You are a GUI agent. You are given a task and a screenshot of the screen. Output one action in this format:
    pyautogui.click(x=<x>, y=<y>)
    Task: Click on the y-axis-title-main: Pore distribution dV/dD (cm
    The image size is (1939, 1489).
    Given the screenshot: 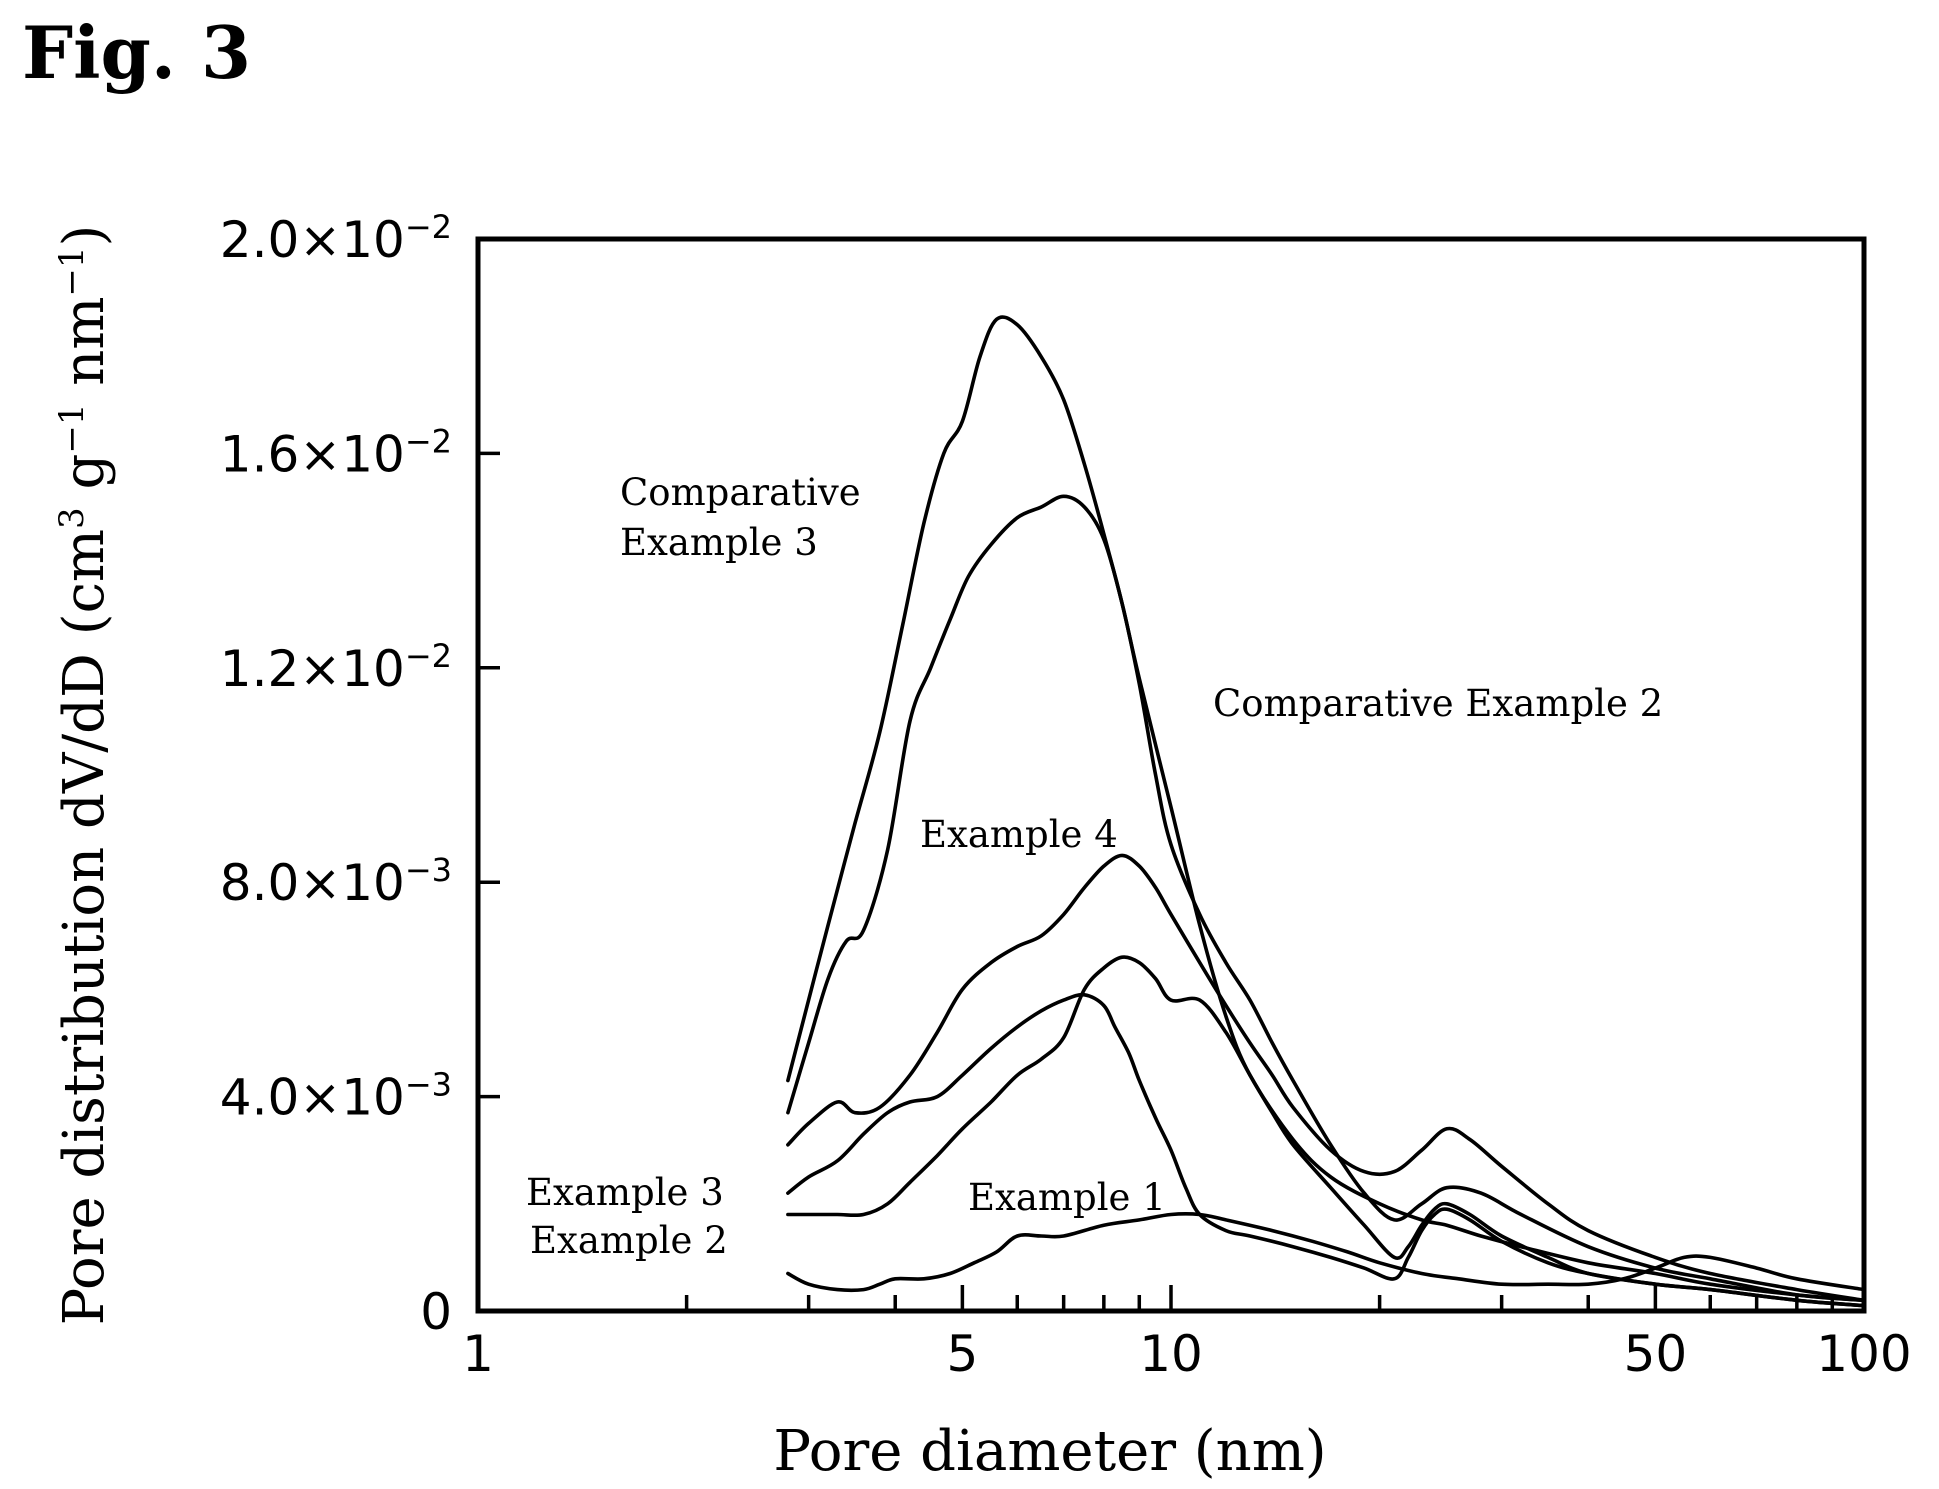 What is the action you would take?
    pyautogui.click(x=84, y=927)
    